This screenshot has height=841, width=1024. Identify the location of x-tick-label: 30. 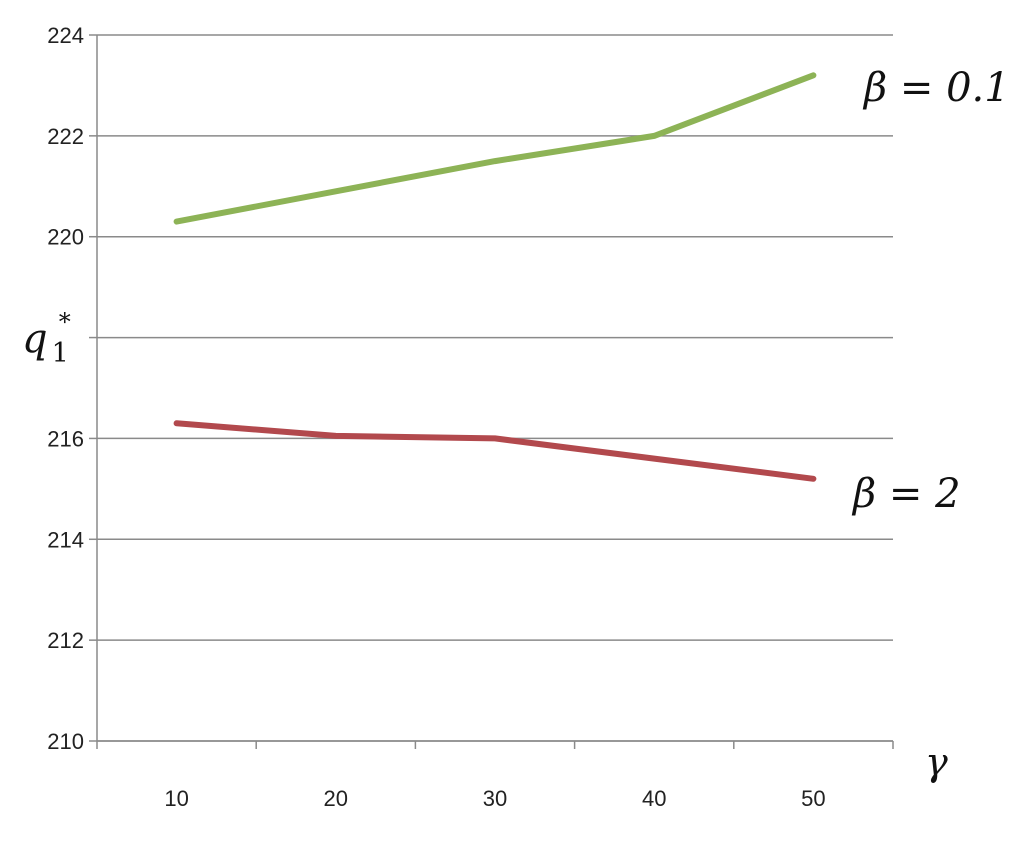
(495, 798).